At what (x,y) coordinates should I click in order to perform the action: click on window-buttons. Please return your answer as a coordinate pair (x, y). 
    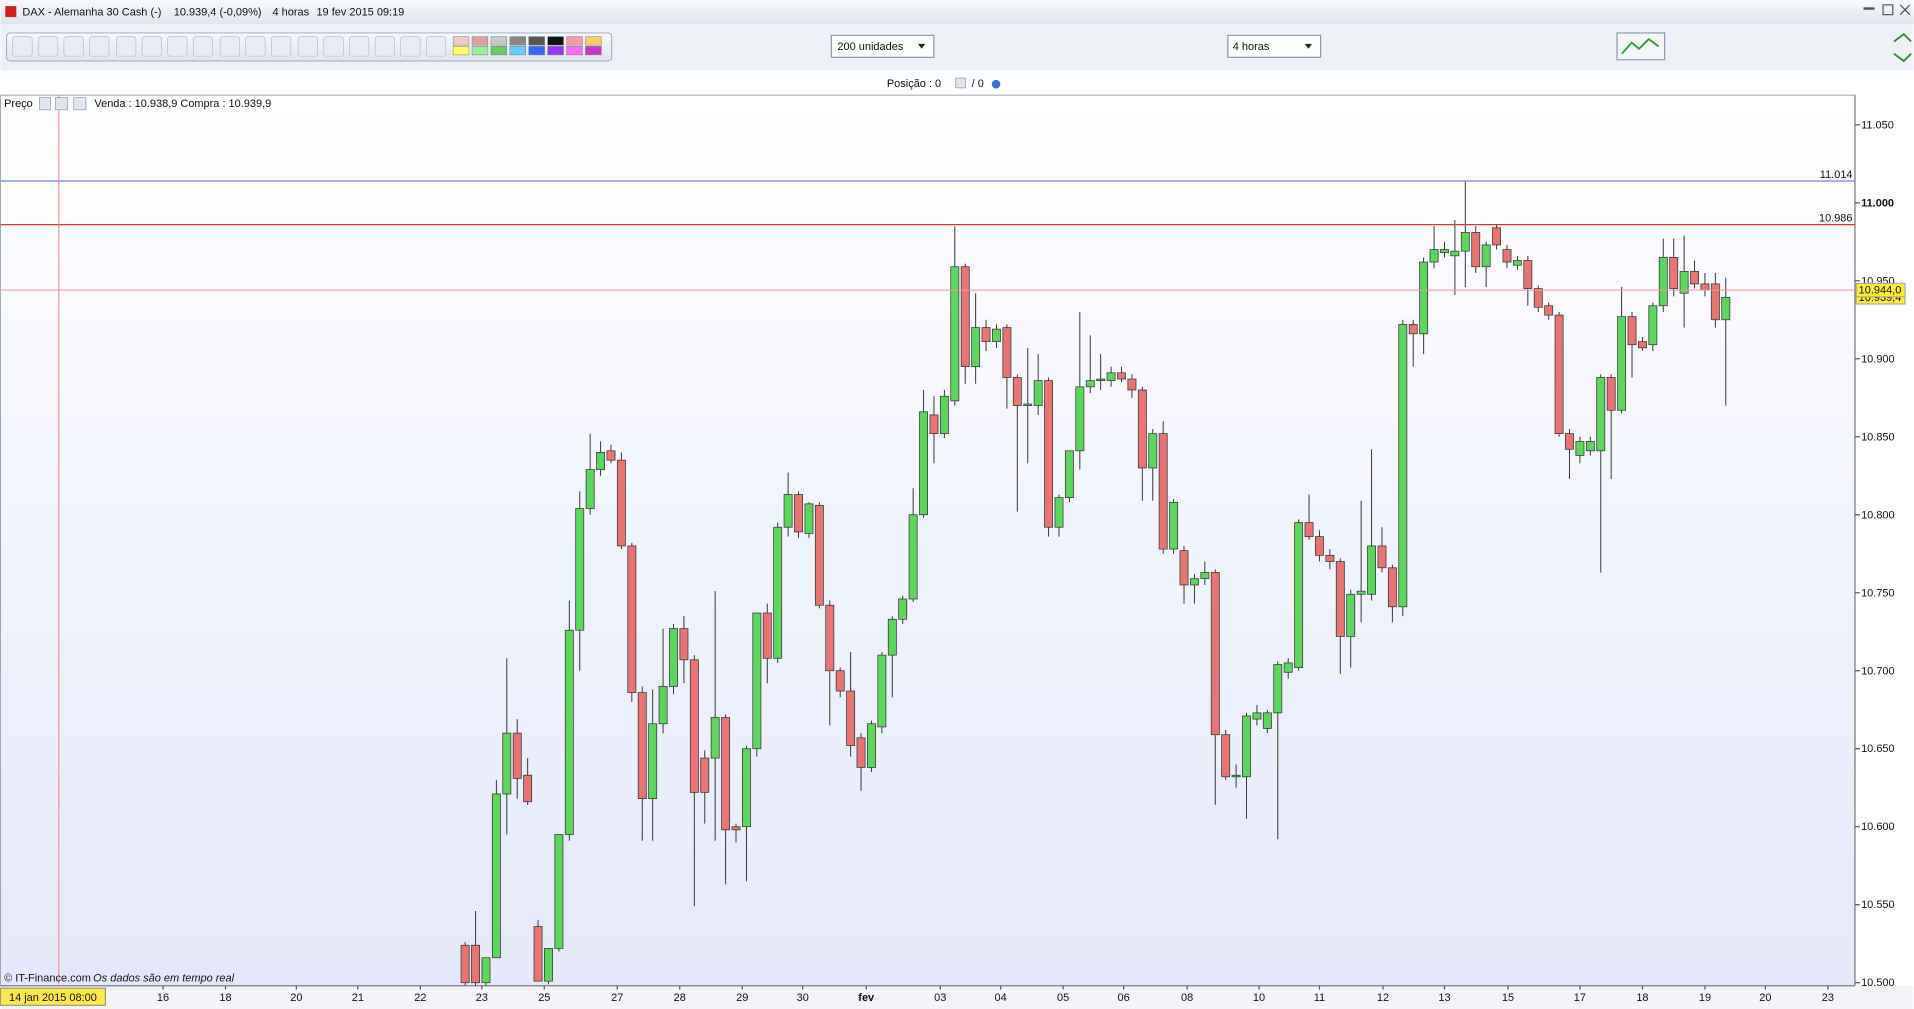
    Looking at the image, I should click on (1887, 10).